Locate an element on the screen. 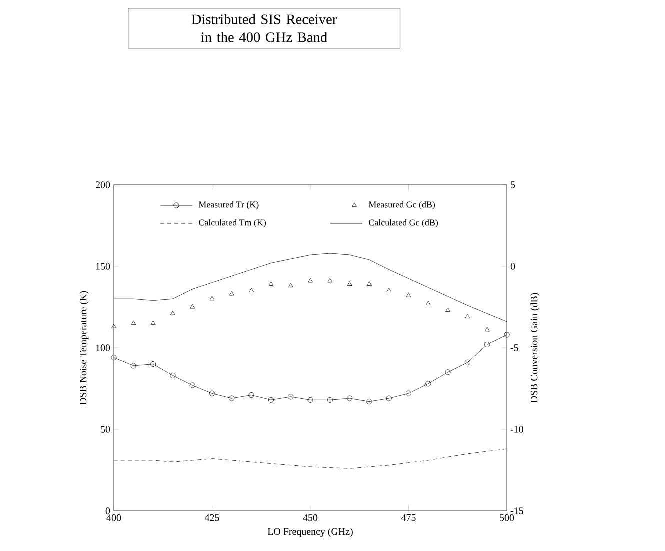 This screenshot has width=665, height=551. y2-axis-title: DSB Conversion Gain (dB) is located at coordinates (535, 348).